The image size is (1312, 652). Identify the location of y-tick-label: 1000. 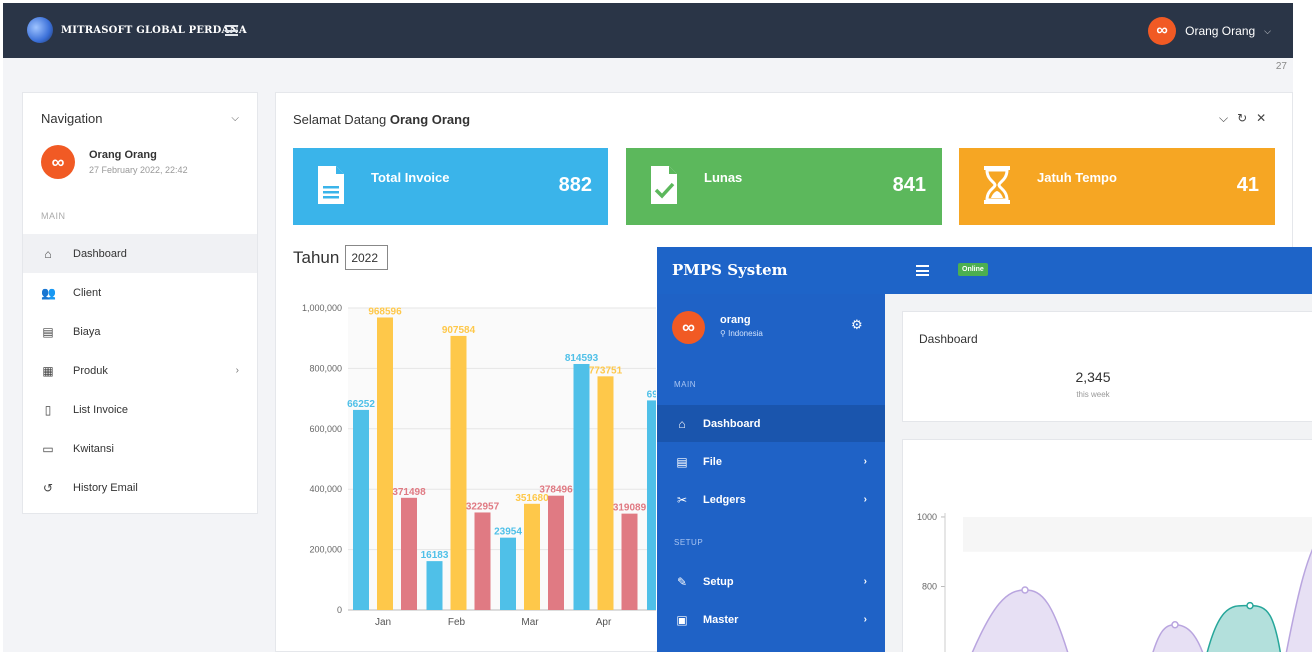
(927, 517).